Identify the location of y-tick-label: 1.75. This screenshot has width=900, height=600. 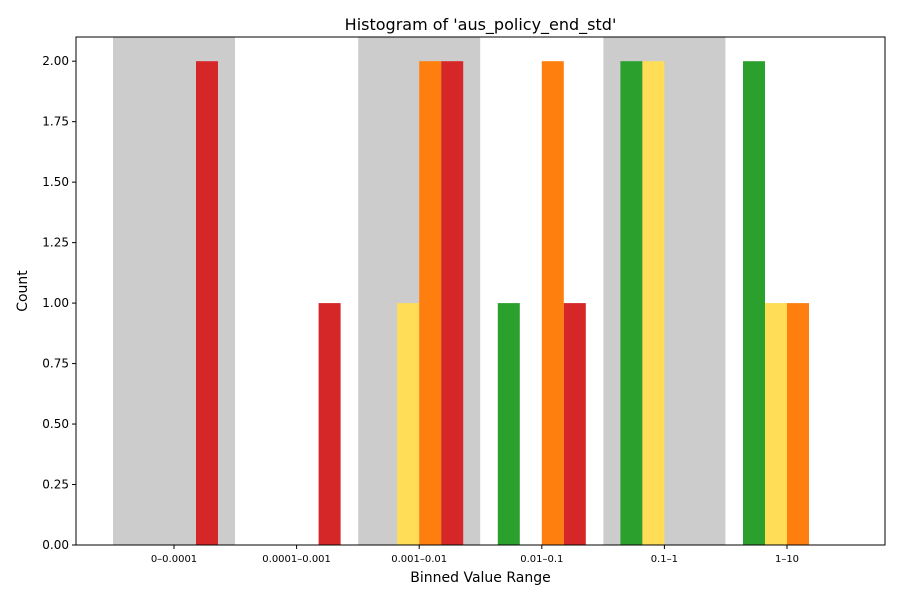
(55, 122).